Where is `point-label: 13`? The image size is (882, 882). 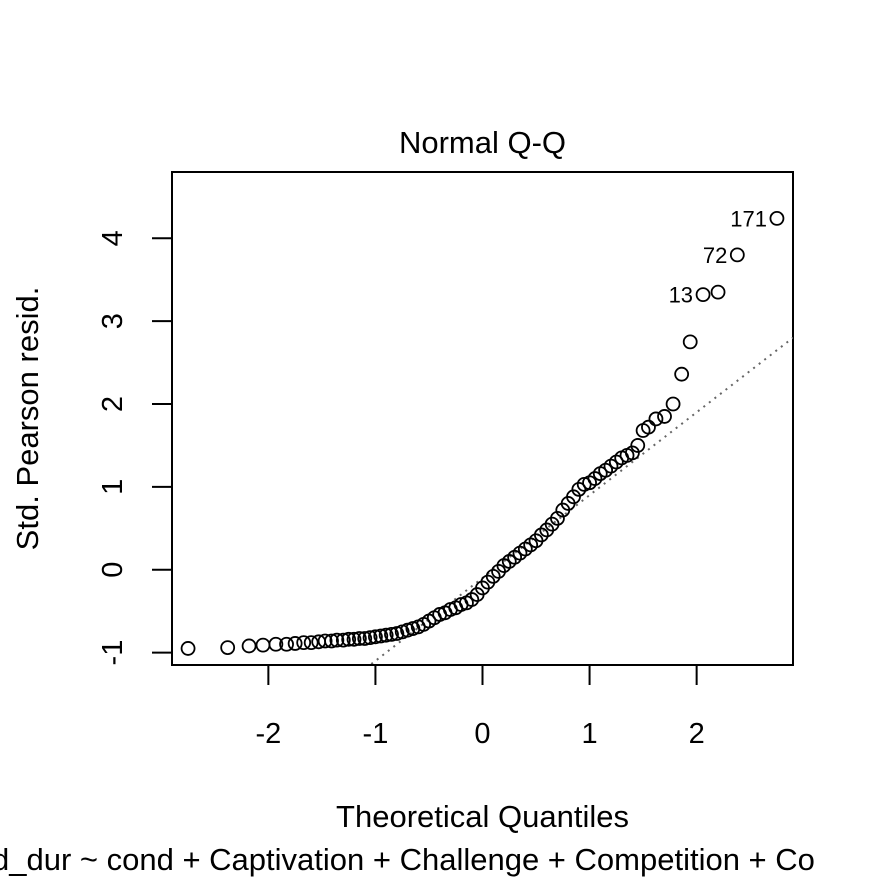
point-label: 13 is located at coordinates (681, 295).